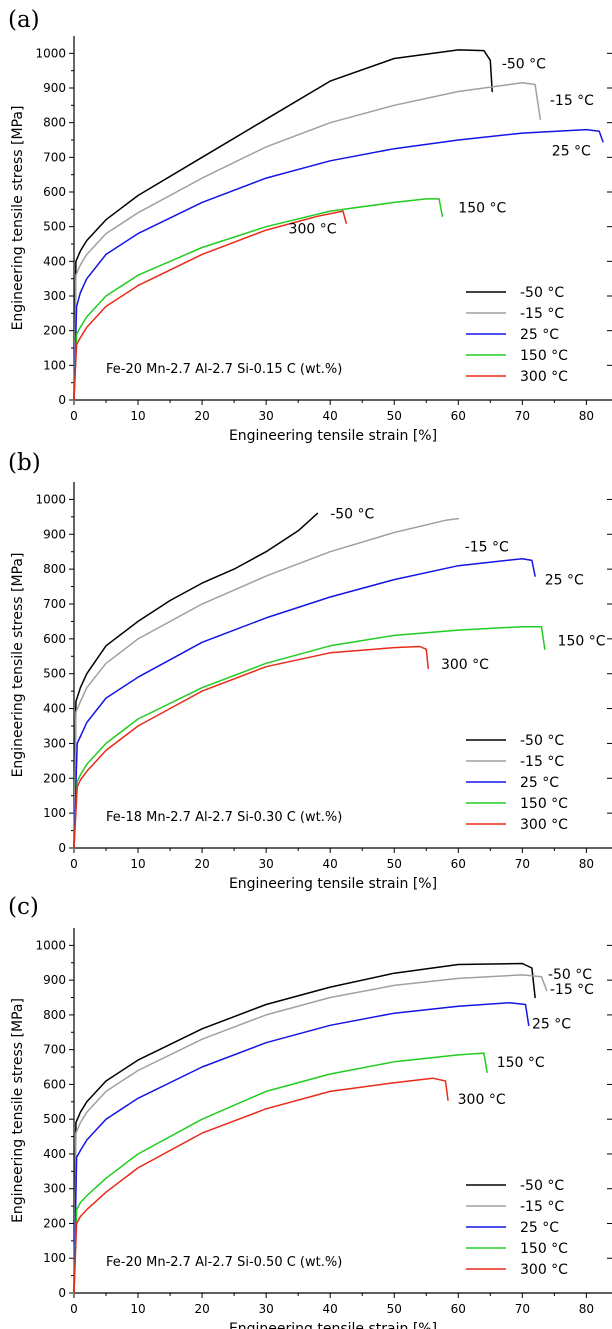  I want to click on panel-b-legend-label-150-c: 150 °C, so click(544, 804).